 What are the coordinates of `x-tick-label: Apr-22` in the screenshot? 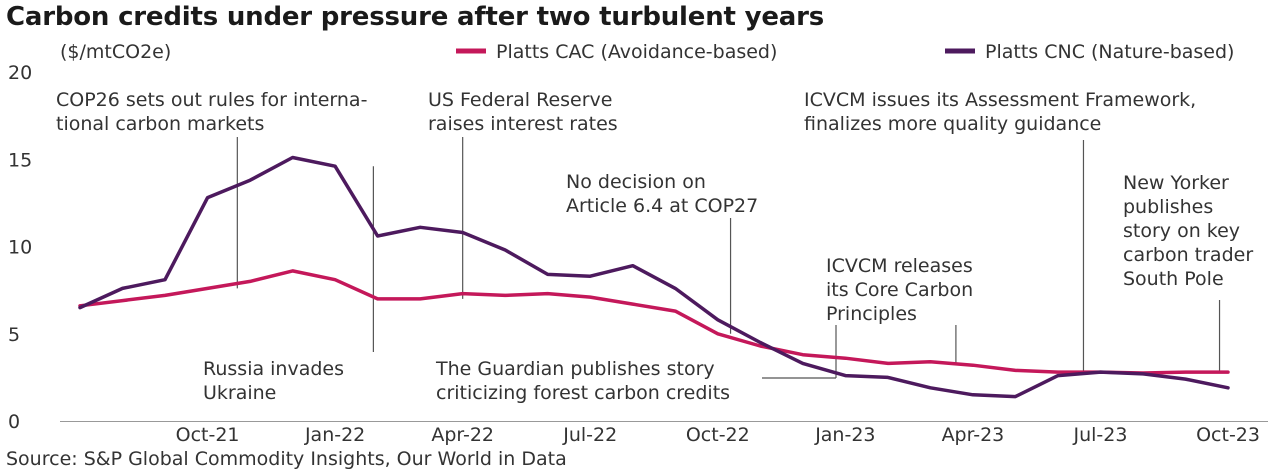 It's located at (462, 435).